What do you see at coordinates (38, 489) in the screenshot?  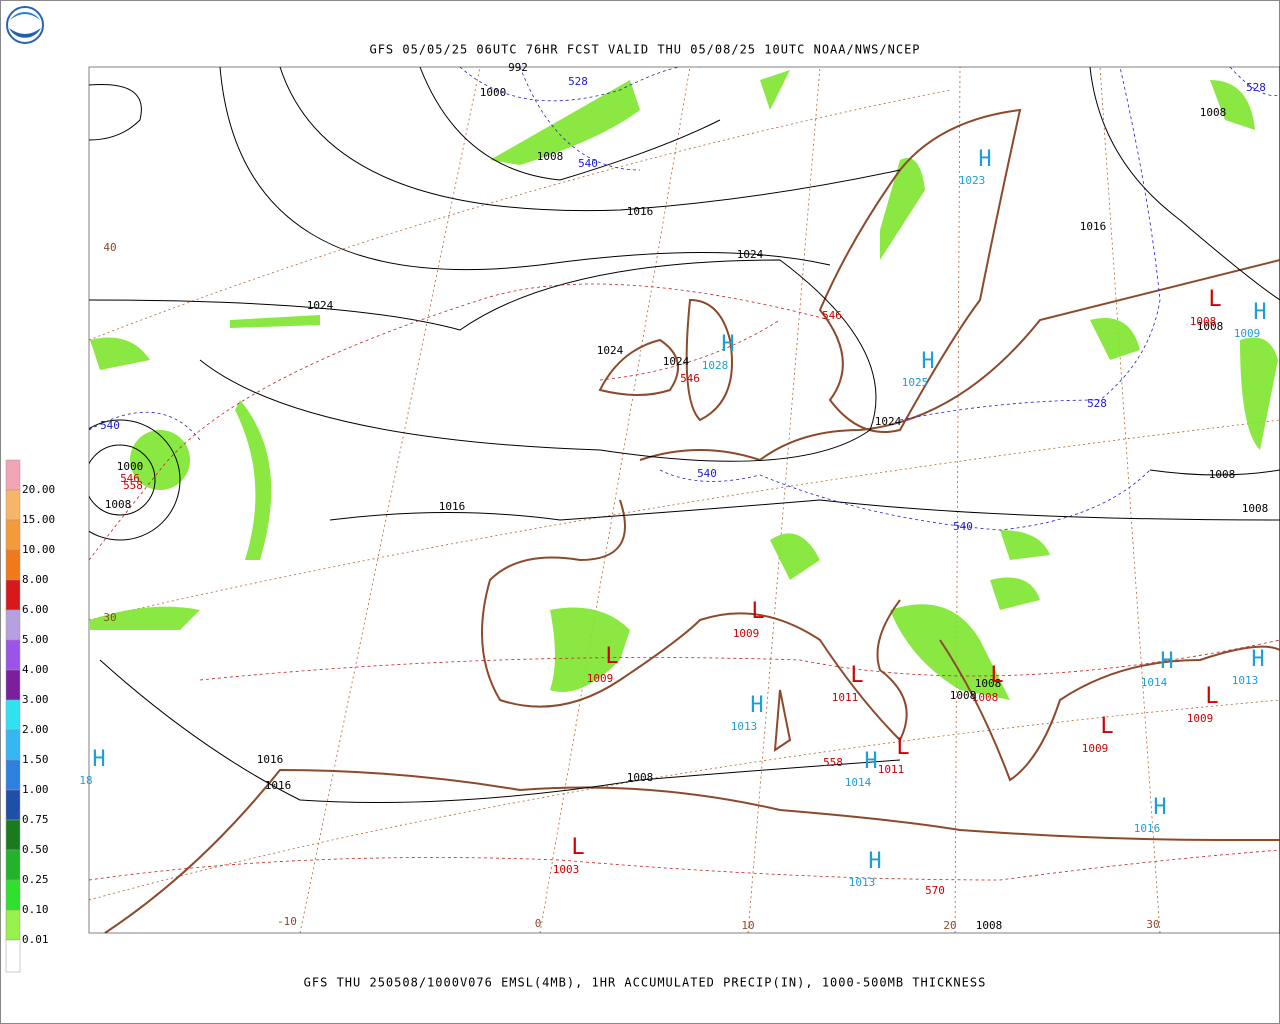 I see `legend-label: 20.00` at bounding box center [38, 489].